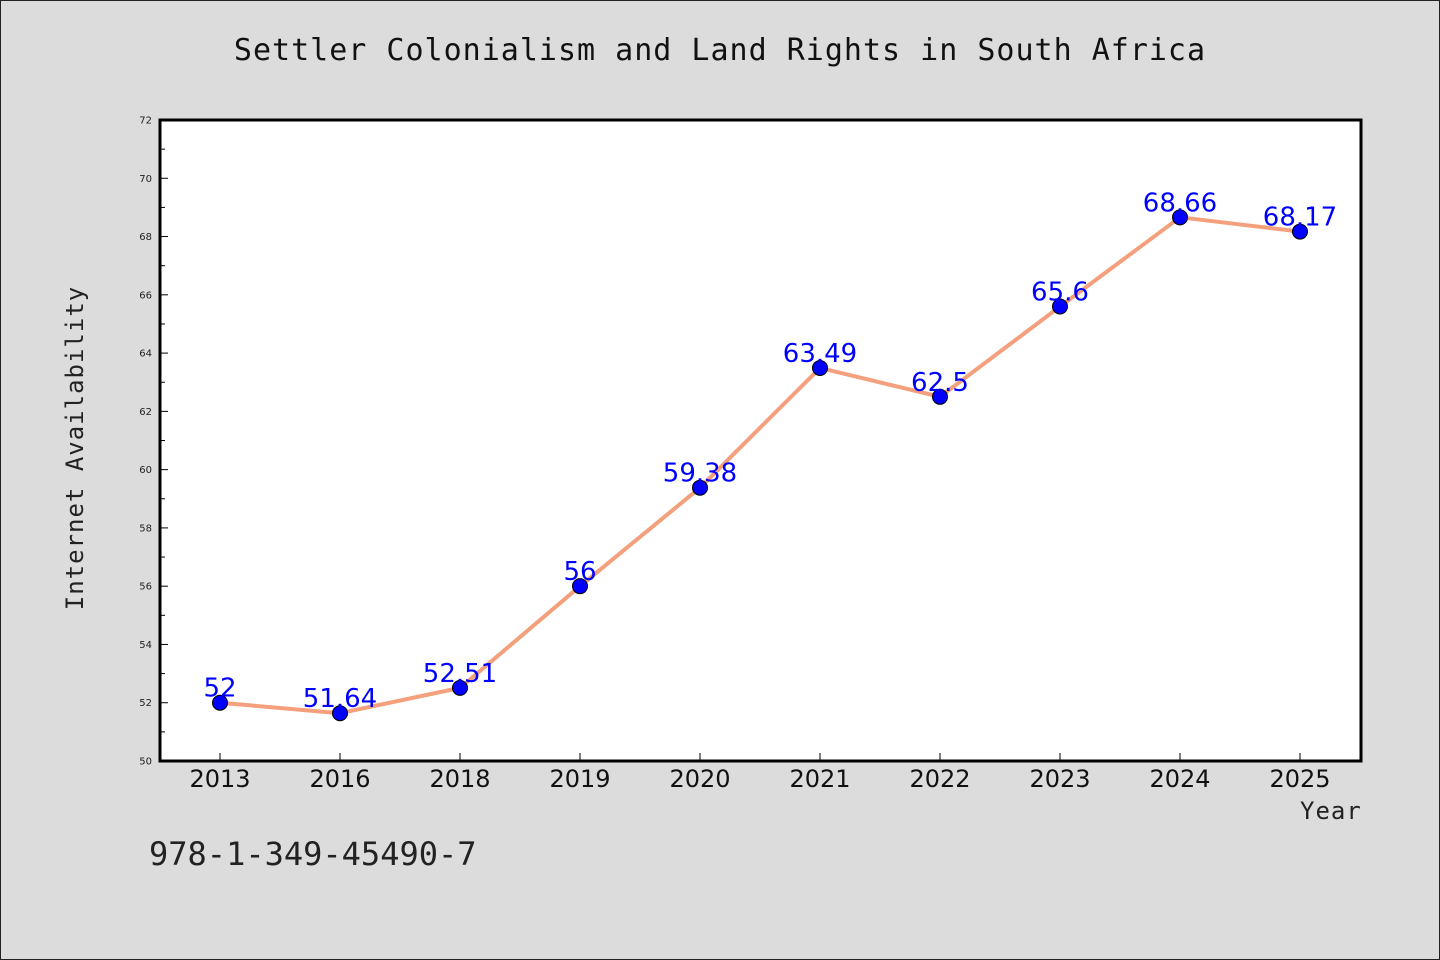  What do you see at coordinates (145, 587) in the screenshot?
I see `y-tick-label: 56` at bounding box center [145, 587].